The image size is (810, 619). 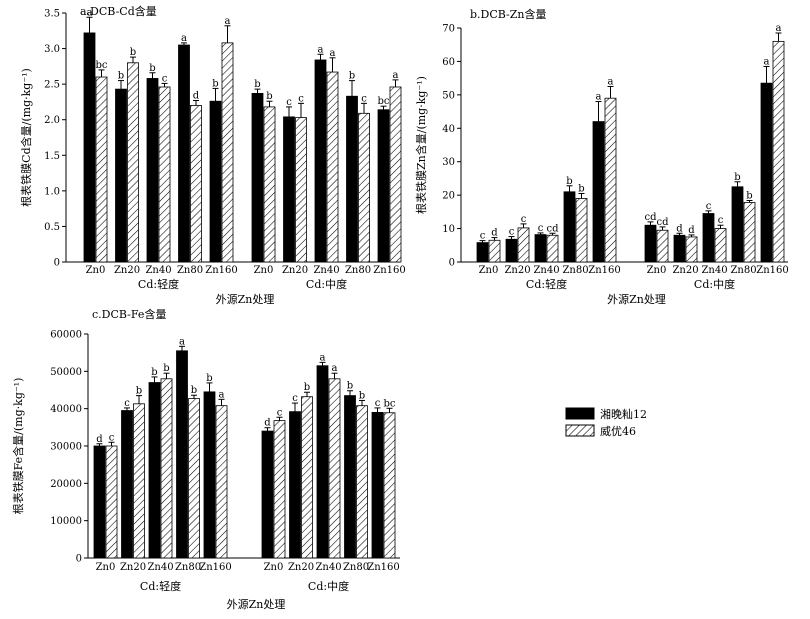 I want to click on y-axis-label: 根表铁膜Fe含量/(mg·kg⁻¹), so click(x=18, y=446).